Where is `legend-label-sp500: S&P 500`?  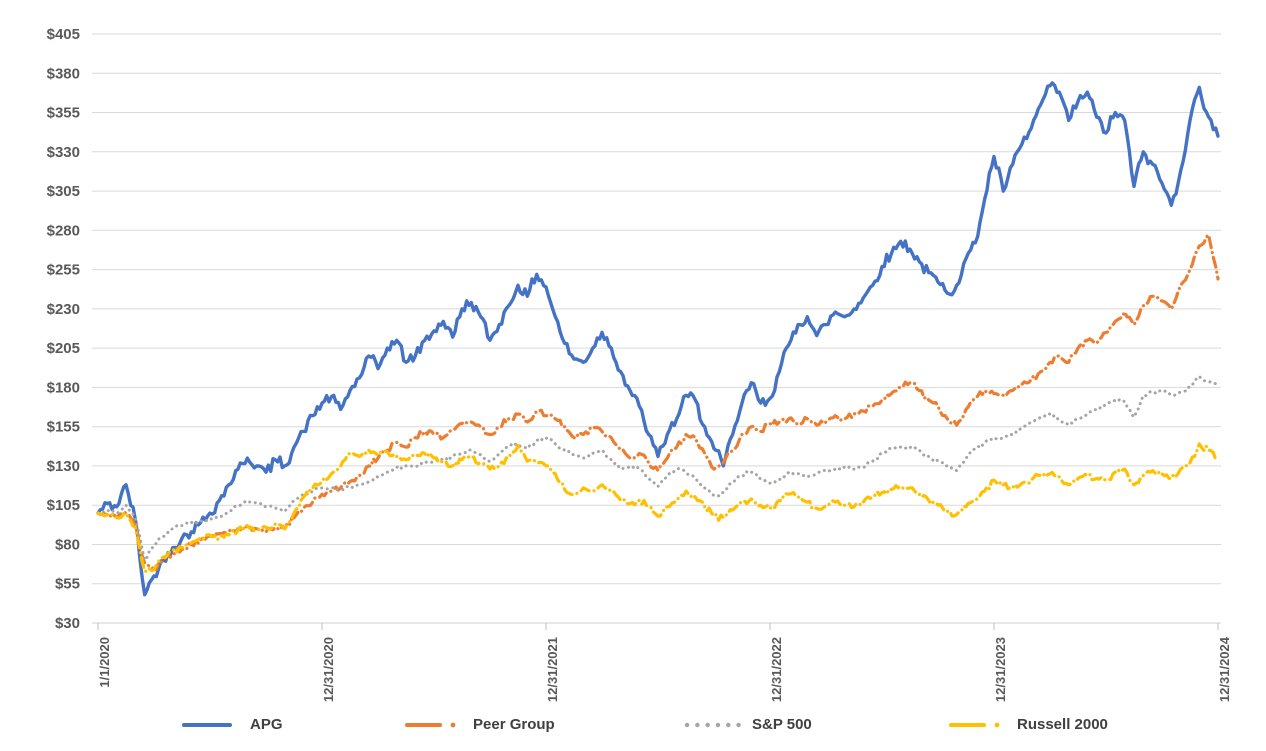 legend-label-sp500: S&P 500 is located at coordinates (782, 724).